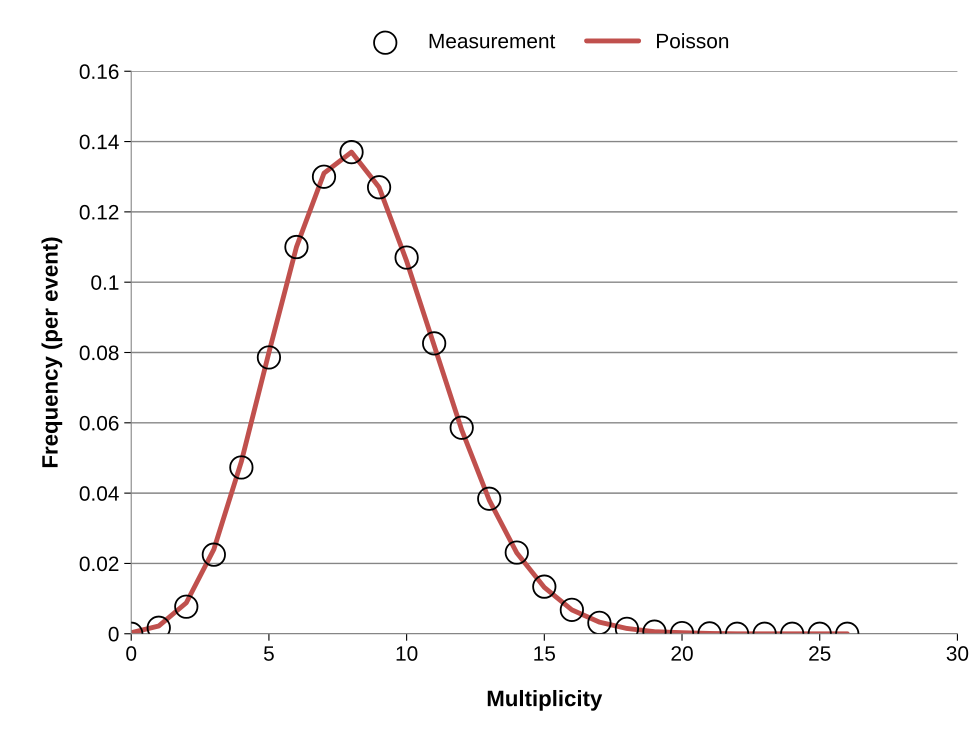 Image resolution: width=972 pixels, height=750 pixels. Describe the element at coordinates (99, 72) in the screenshot. I see `y-tick-label: 0.16` at that location.